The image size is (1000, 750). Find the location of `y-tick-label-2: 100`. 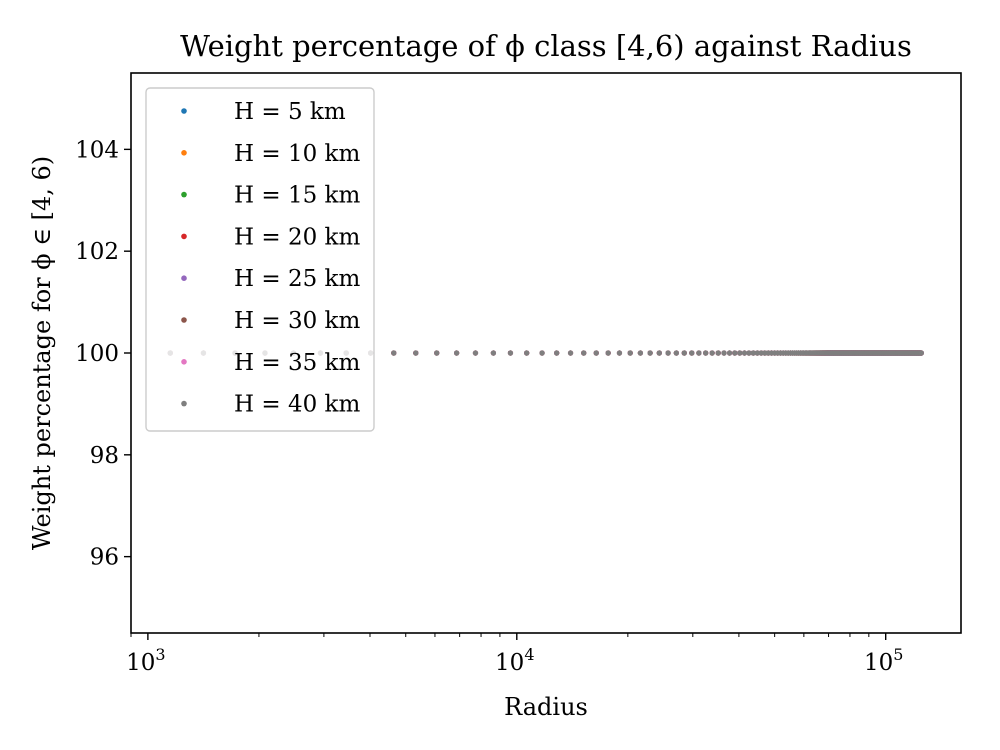

y-tick-label-2: 100 is located at coordinates (97, 354).